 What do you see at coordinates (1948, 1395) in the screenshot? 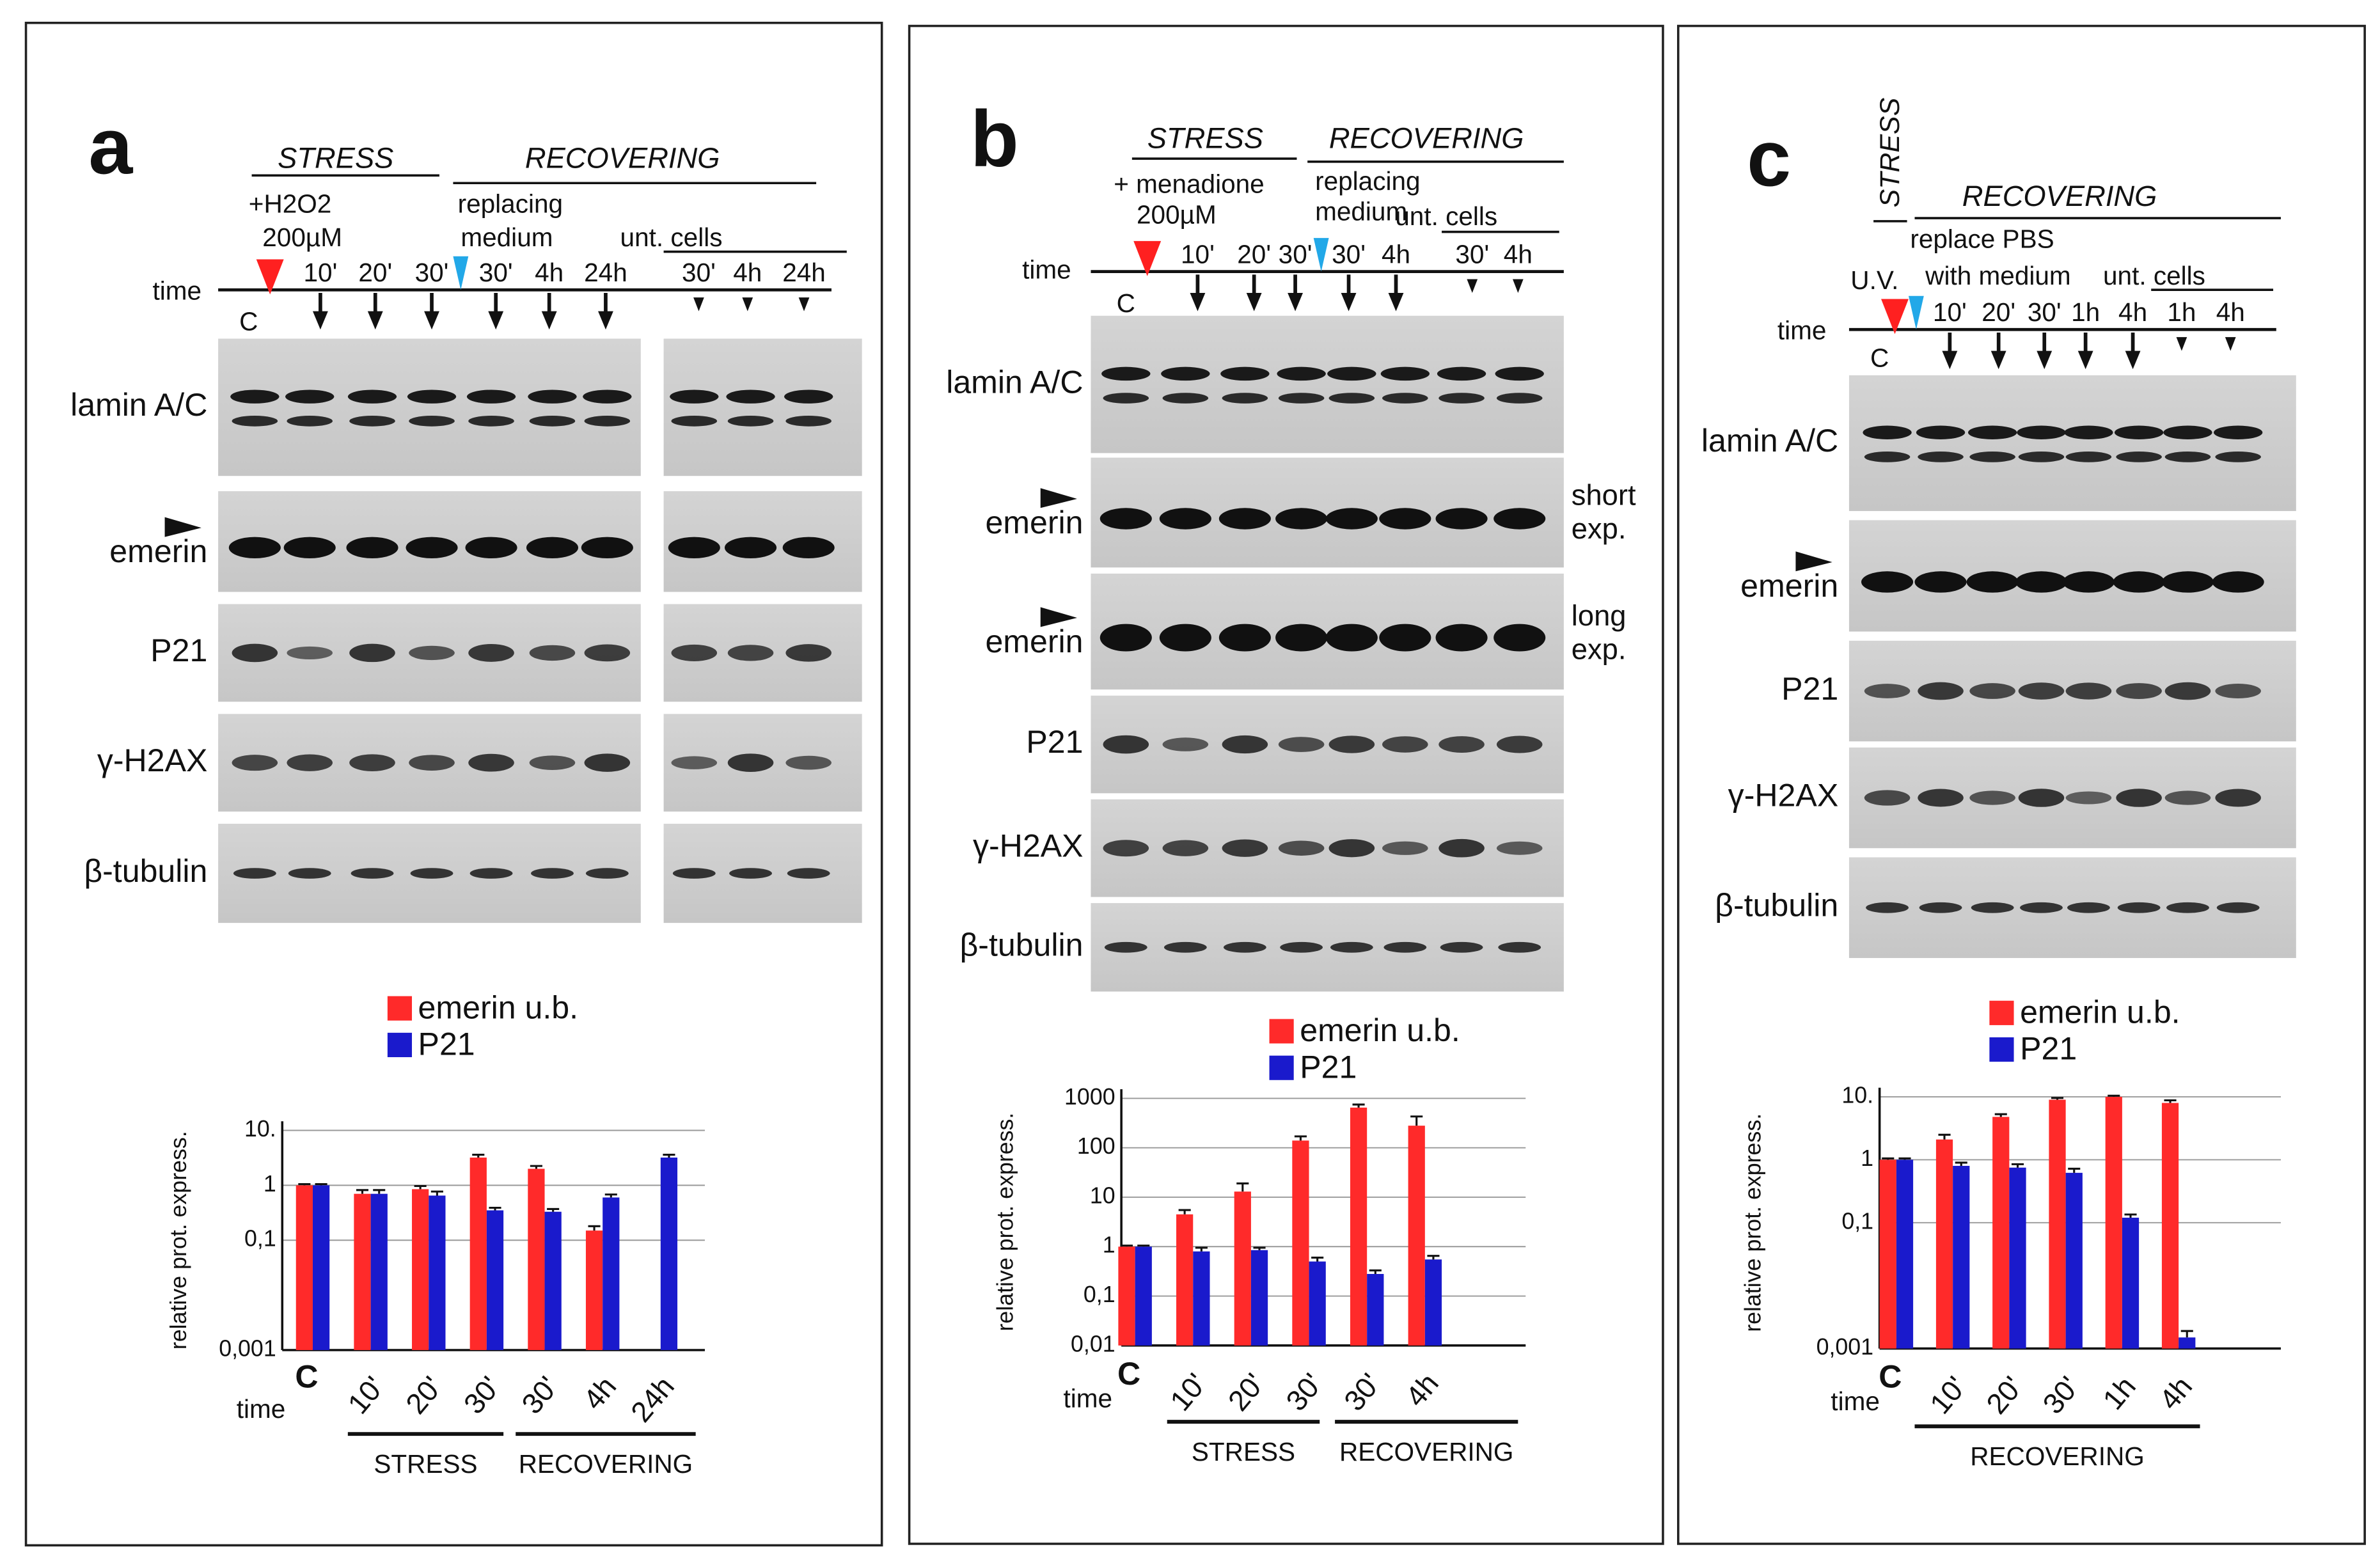
I see `x-tick-label: 10'` at bounding box center [1948, 1395].